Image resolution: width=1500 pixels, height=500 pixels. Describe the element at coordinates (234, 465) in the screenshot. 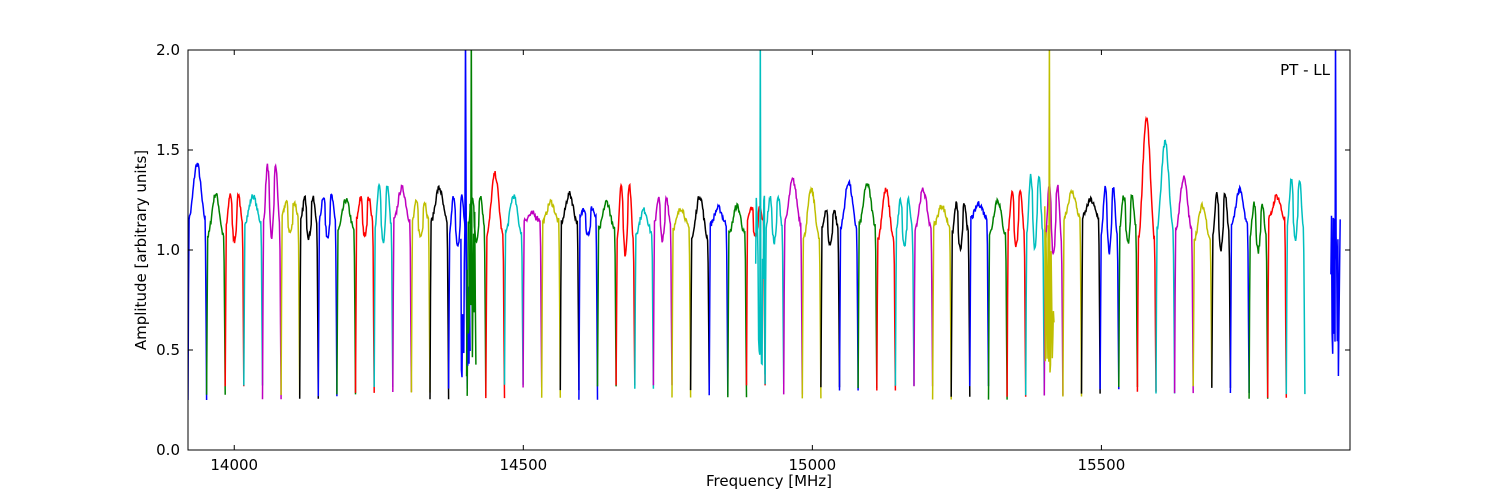

I see `x-tick-label: 14000` at that location.